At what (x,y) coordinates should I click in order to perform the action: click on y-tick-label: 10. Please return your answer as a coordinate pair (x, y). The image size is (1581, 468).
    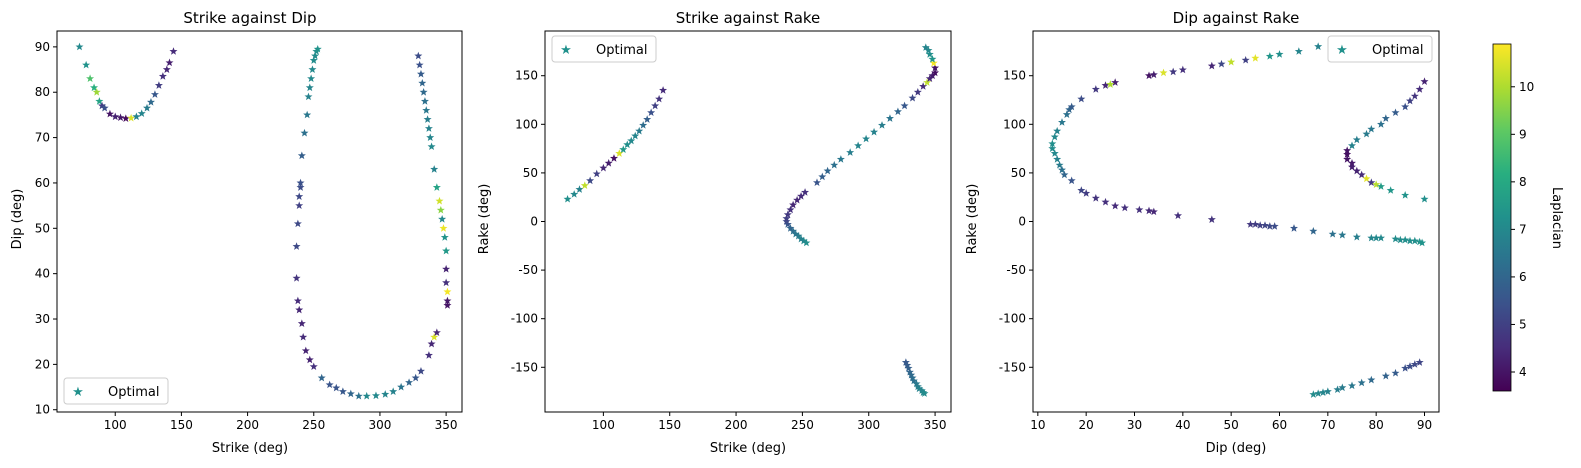
    Looking at the image, I should click on (42, 410).